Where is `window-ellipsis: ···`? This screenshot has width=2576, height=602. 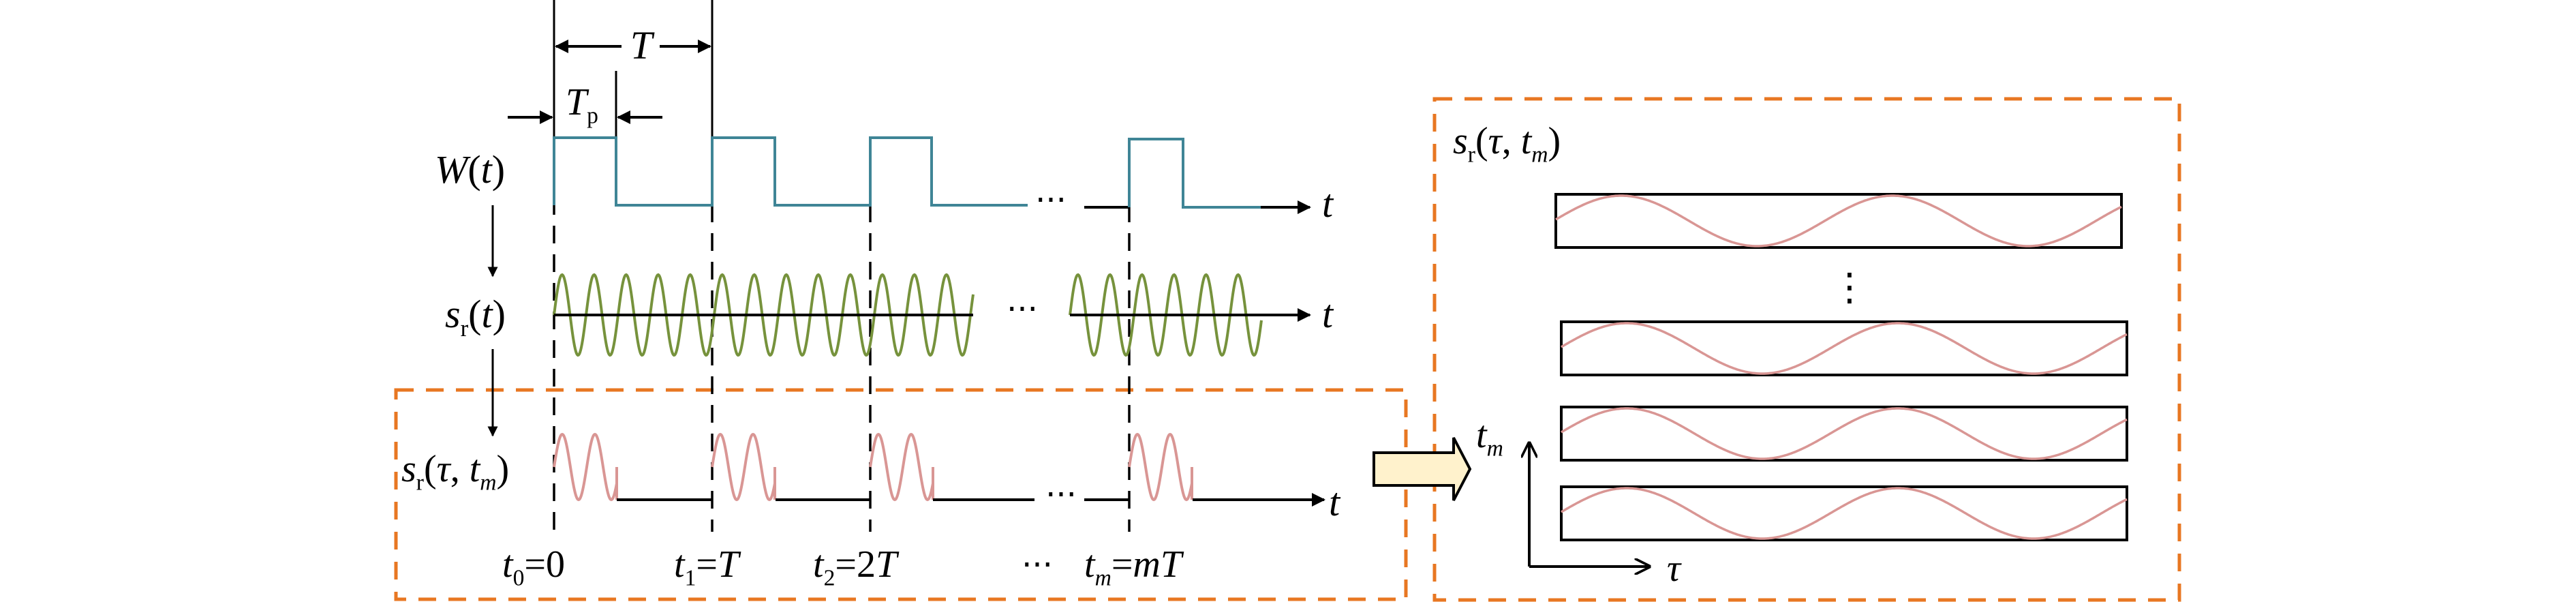 window-ellipsis: ··· is located at coordinates (1051, 200).